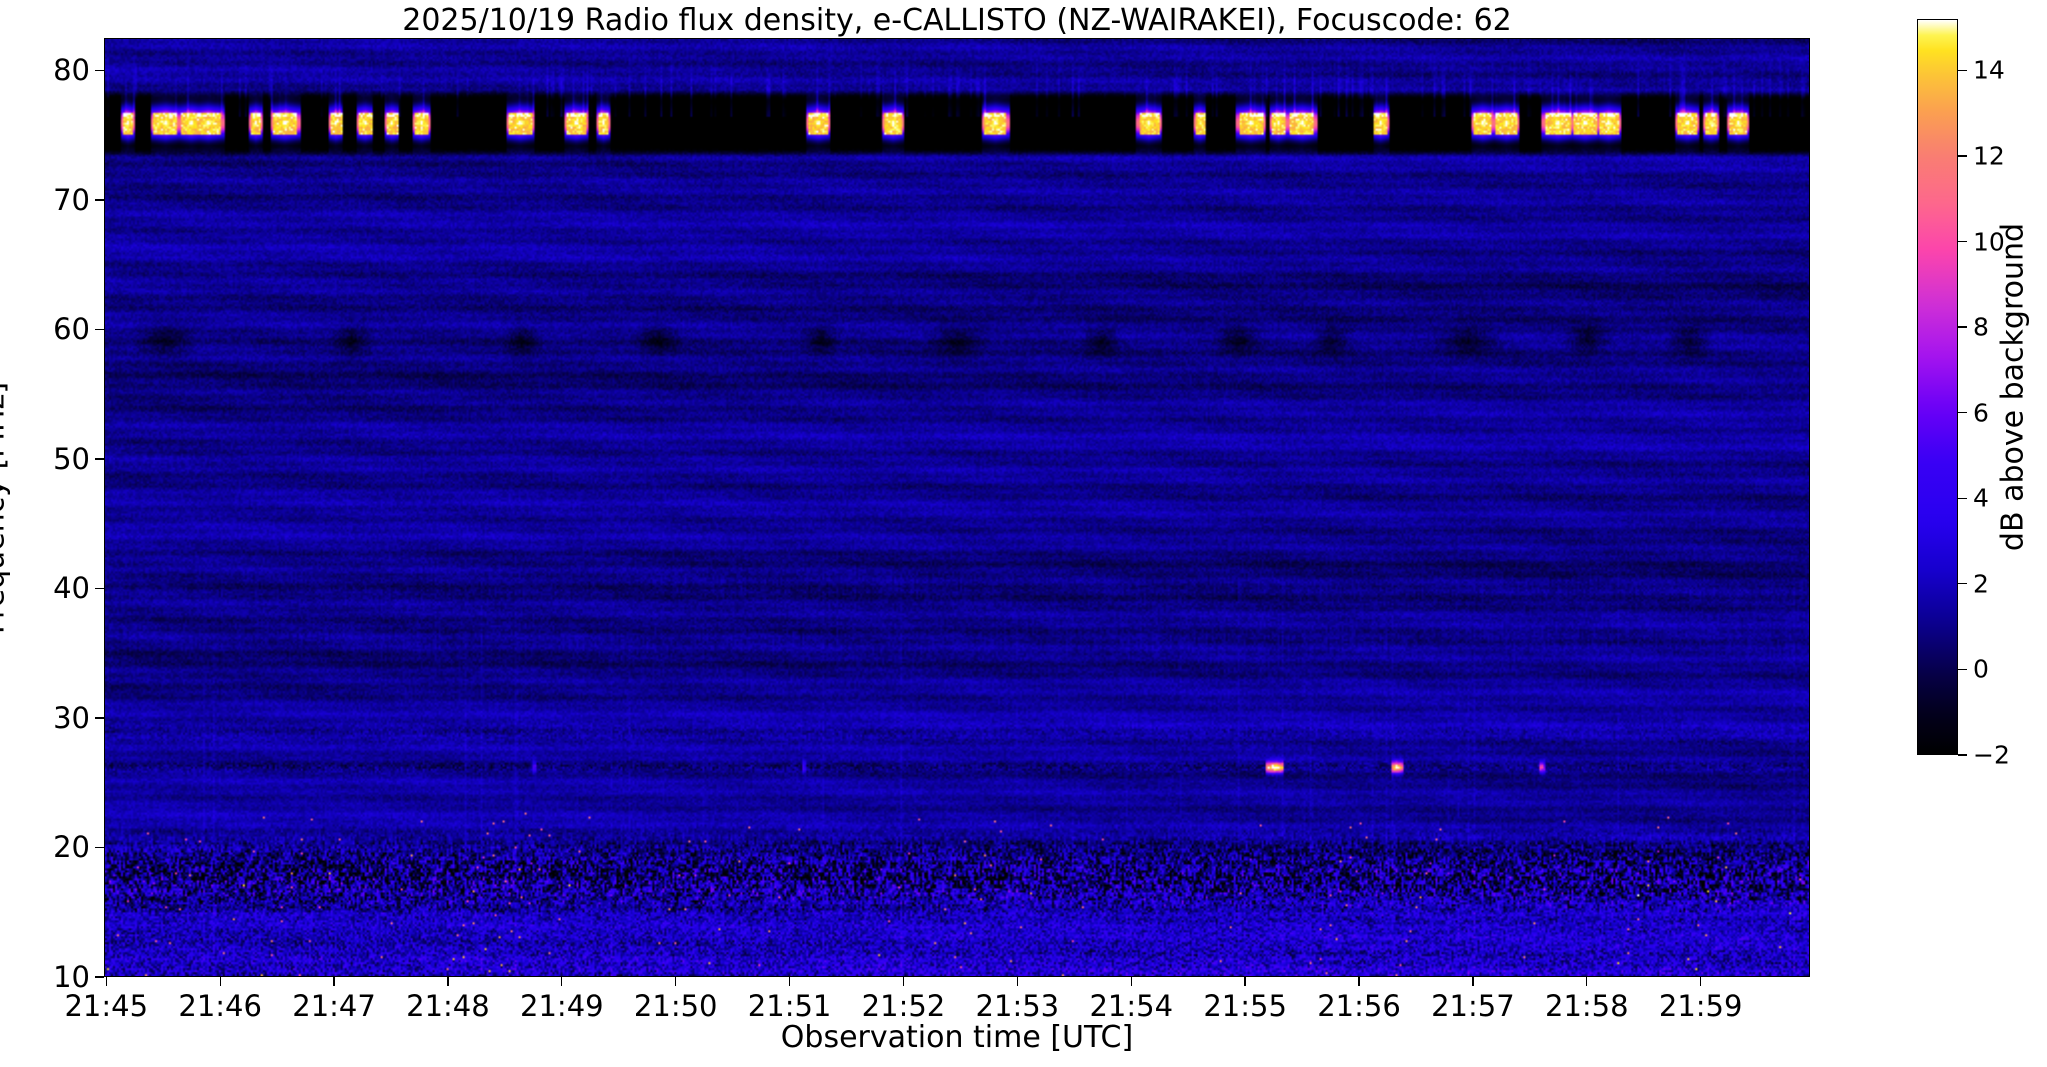 This screenshot has height=1067, width=2047. Describe the element at coordinates (789, 1006) in the screenshot. I see `x-tick-label: 21:51` at that location.